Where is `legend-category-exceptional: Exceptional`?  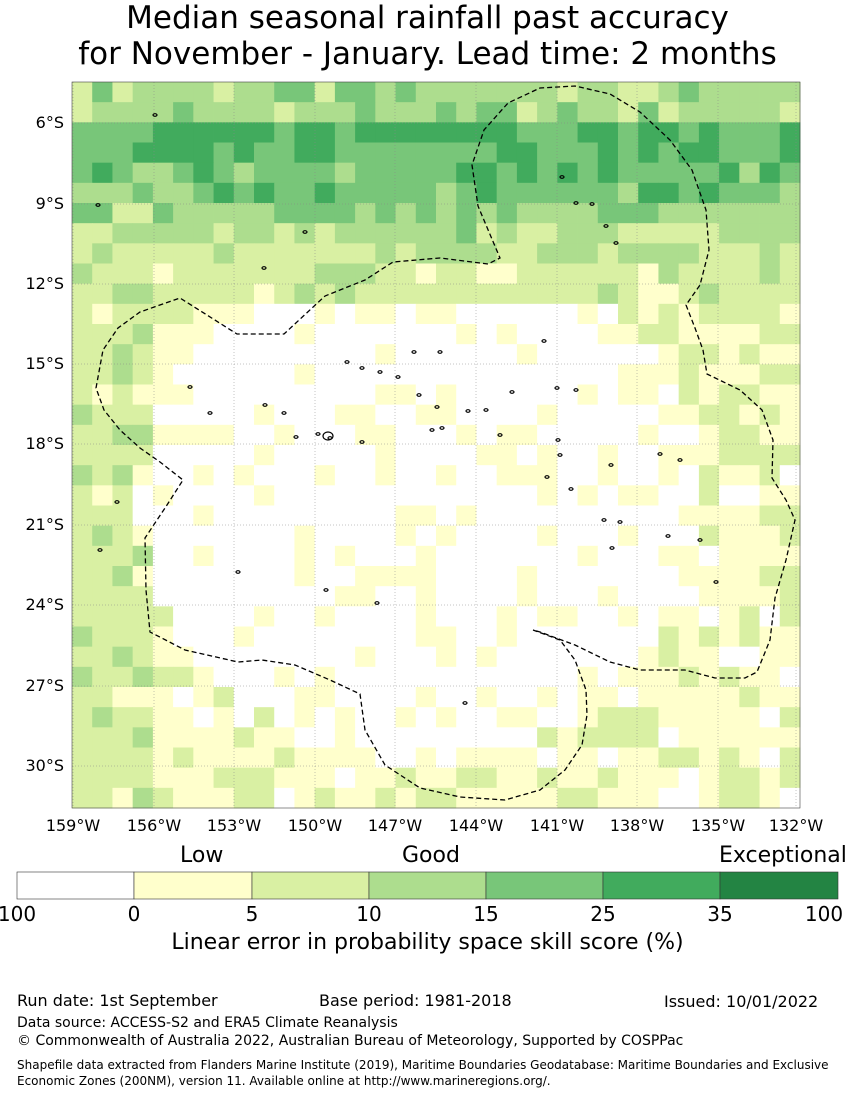
legend-category-exceptional: Exceptional is located at coordinates (783, 855).